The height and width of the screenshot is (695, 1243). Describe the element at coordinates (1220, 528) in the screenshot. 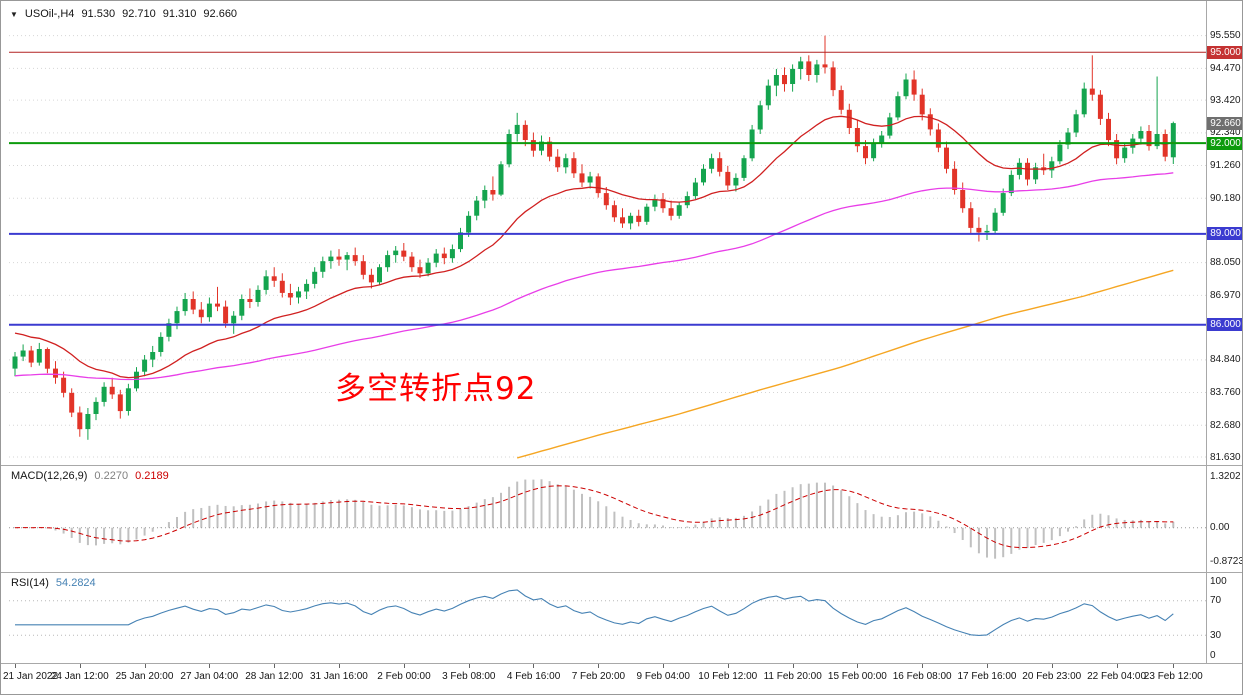

I see `macd-axis-label: 0.00` at that location.